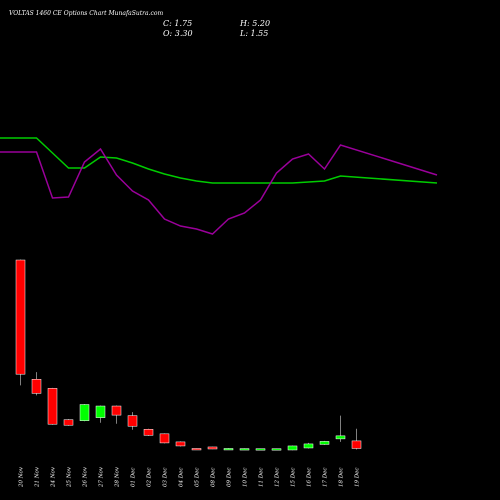  Describe the element at coordinates (38, 477) in the screenshot. I see `x-tick-label: 21 Nov` at that location.